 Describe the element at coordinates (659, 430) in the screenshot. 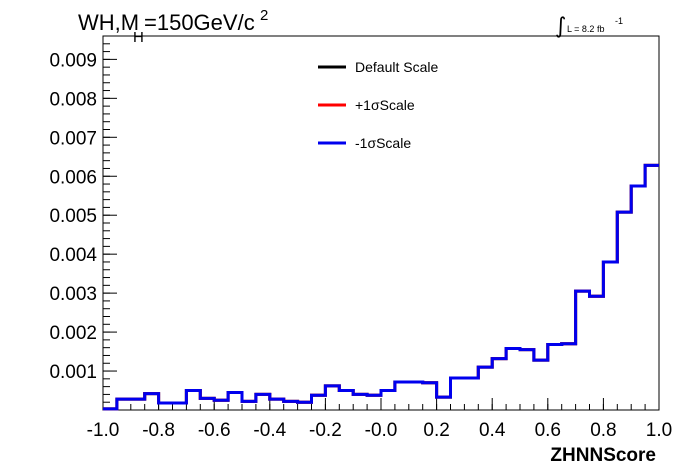

I see `x-tick-label: 1.0` at that location.